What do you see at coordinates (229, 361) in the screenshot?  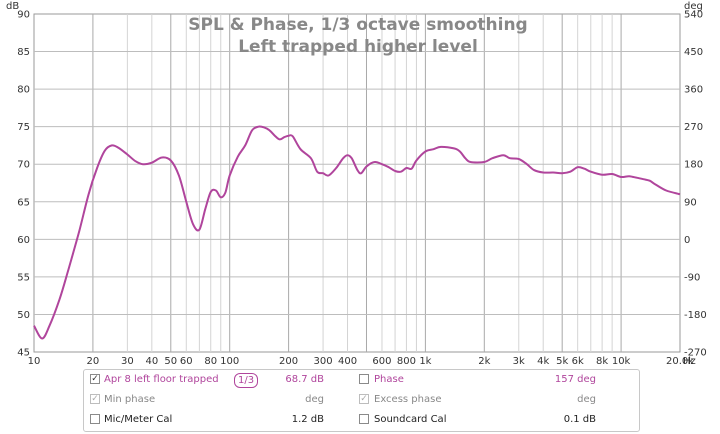 I see `x-tick-label: 100` at bounding box center [229, 361].